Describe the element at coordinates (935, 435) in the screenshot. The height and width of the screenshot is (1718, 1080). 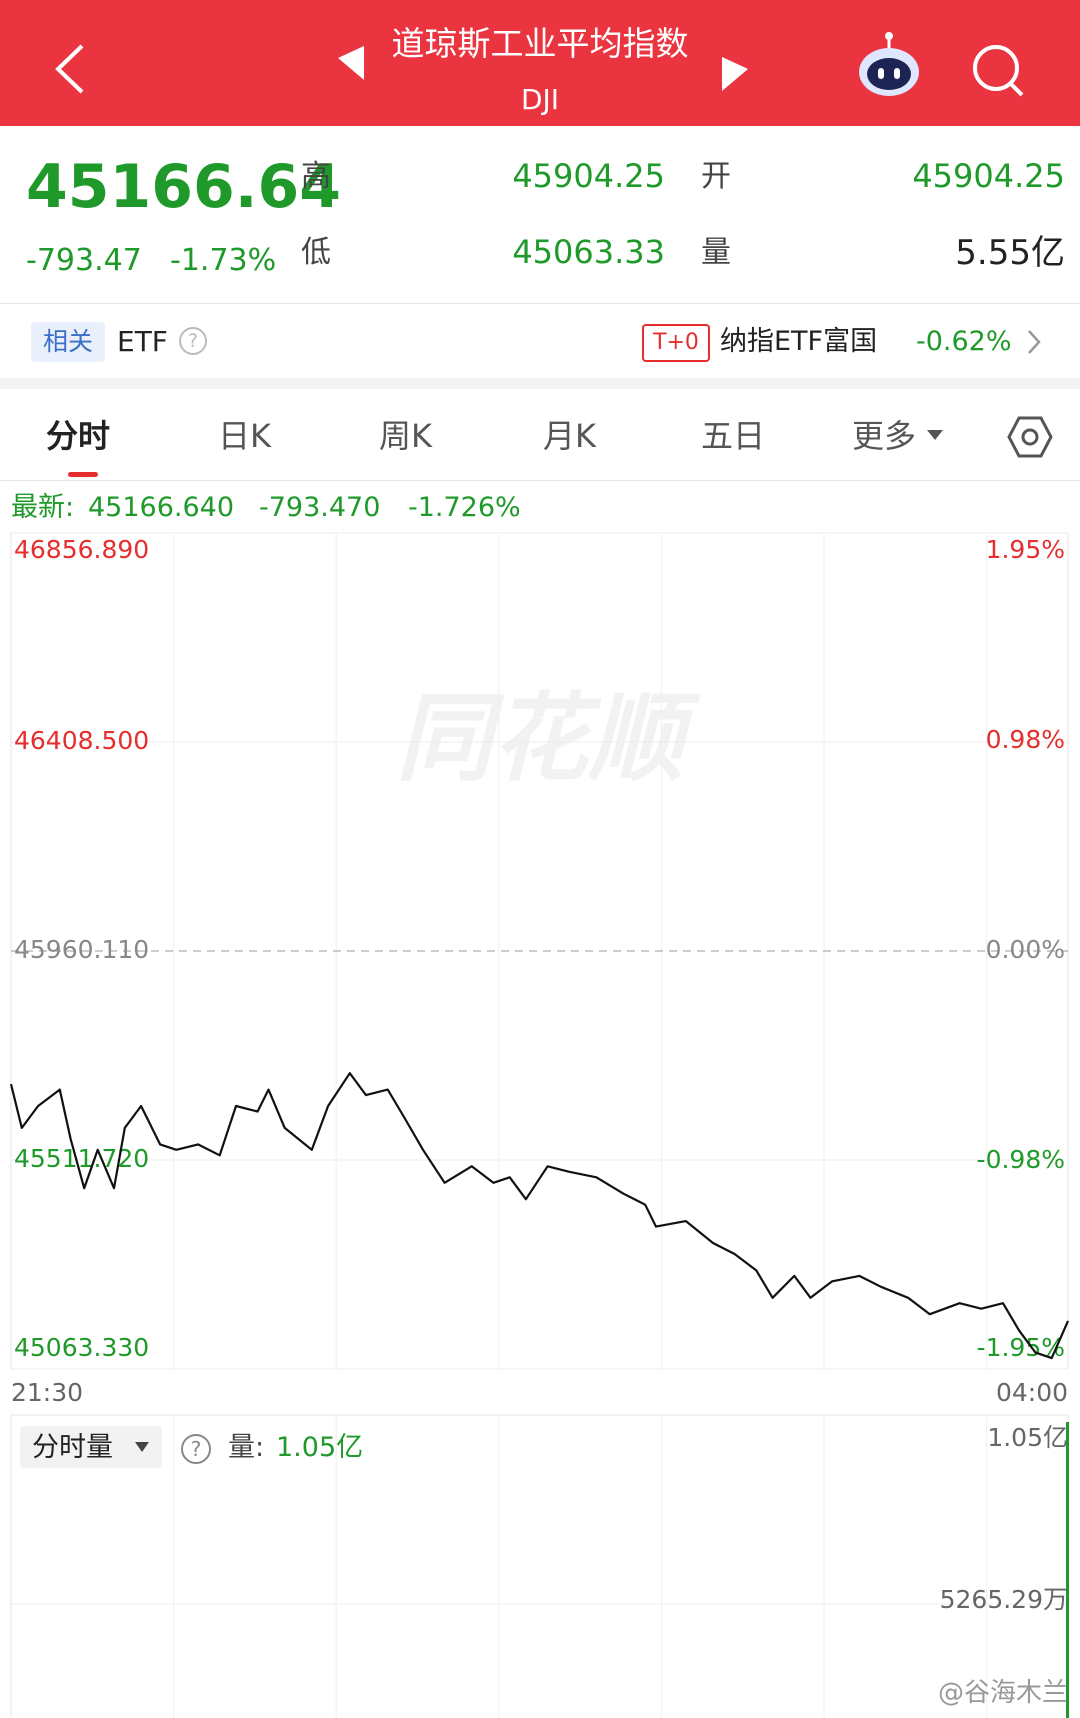
I see `more-caret` at that location.